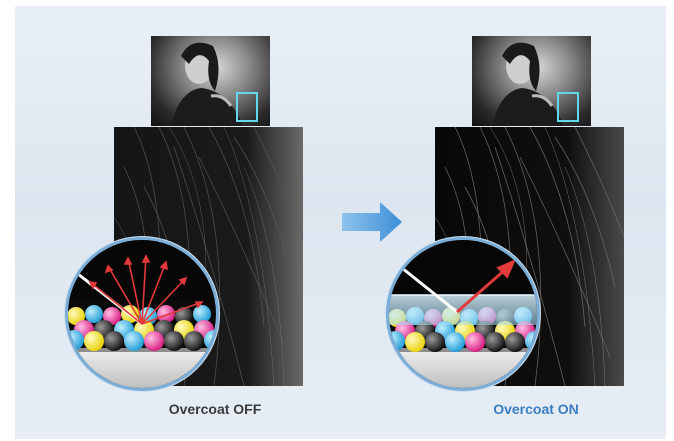 The width and height of the screenshot is (674, 441). I want to click on overcoat-on-caption: Overcoat ON, so click(536, 409).